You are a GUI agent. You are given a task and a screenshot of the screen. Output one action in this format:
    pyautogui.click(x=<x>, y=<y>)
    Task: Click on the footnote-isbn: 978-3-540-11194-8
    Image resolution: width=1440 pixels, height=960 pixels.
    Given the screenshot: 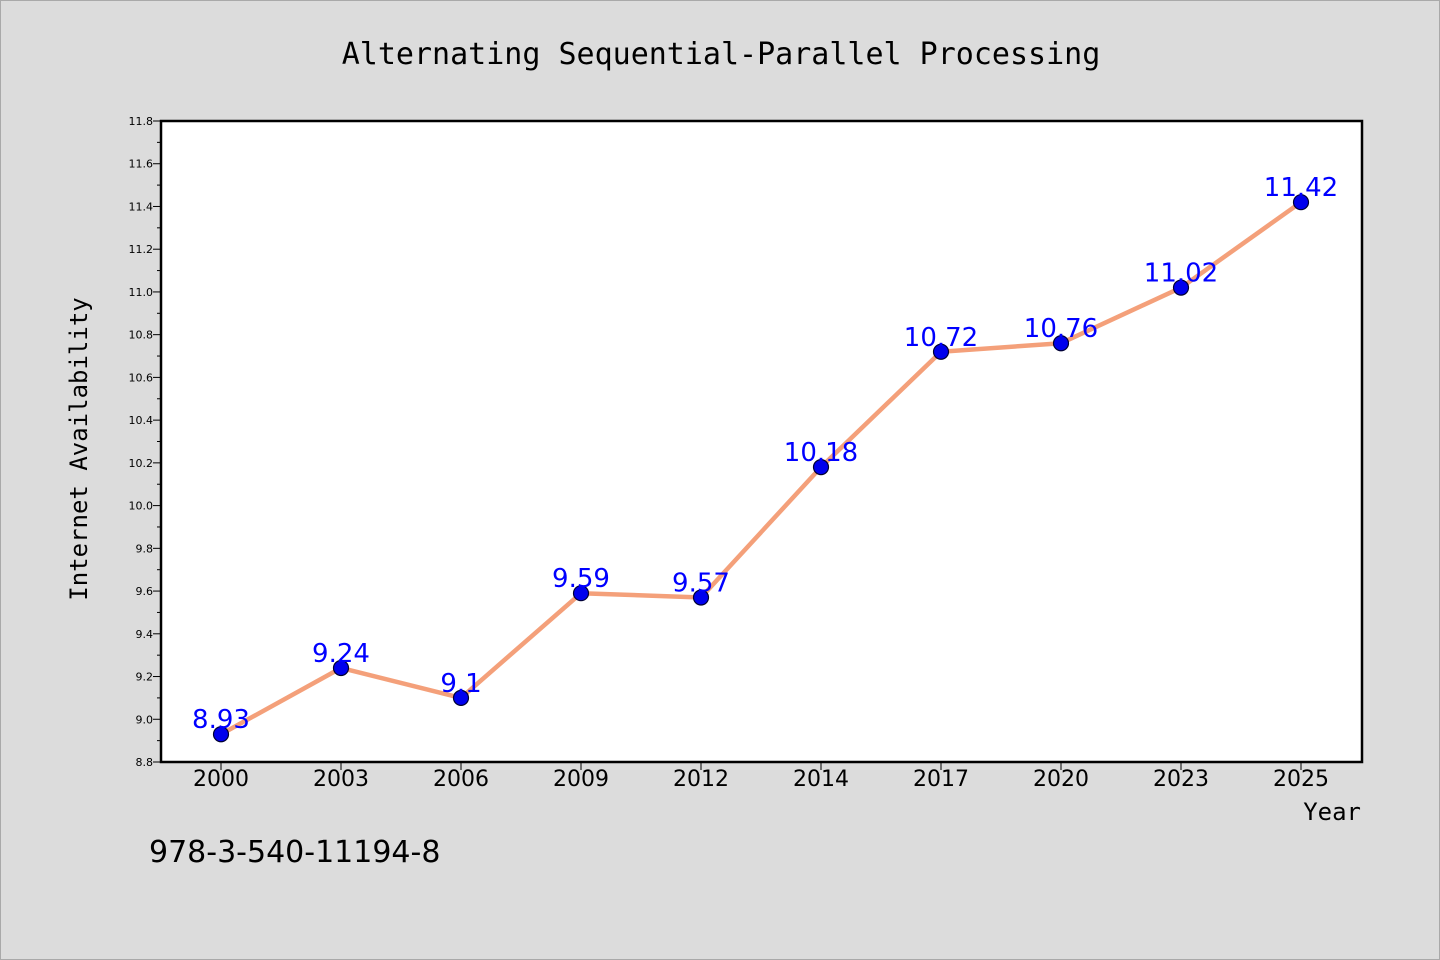 What is the action you would take?
    pyautogui.click(x=295, y=852)
    